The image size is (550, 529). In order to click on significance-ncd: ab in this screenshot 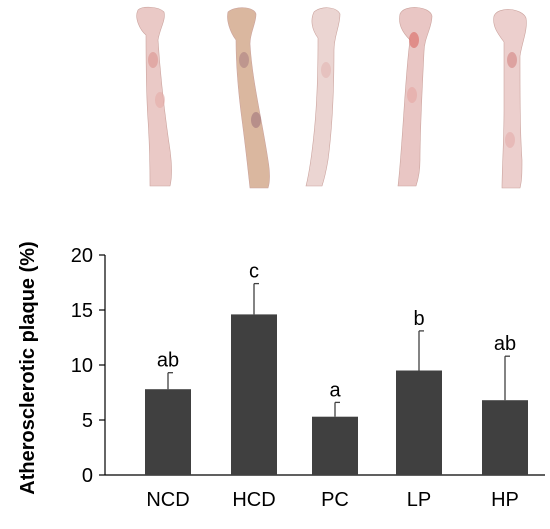, I will do `click(168, 361)`.